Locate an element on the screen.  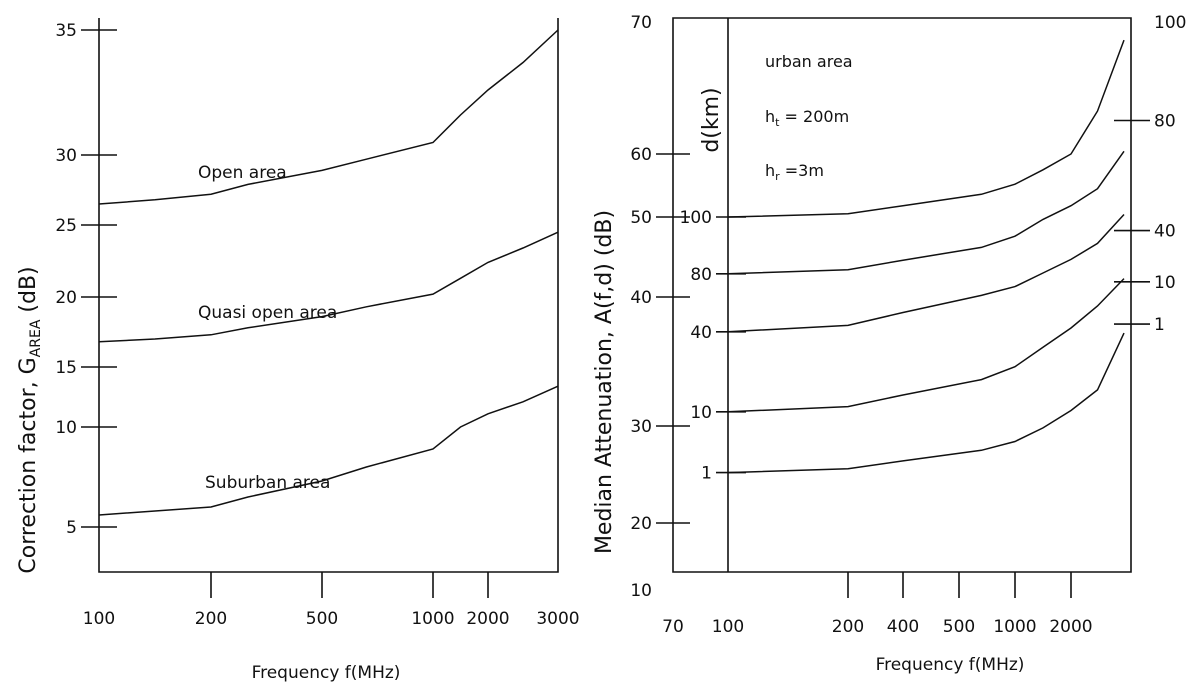
chart2-y-tick-label: 70 is located at coordinates (641, 23).